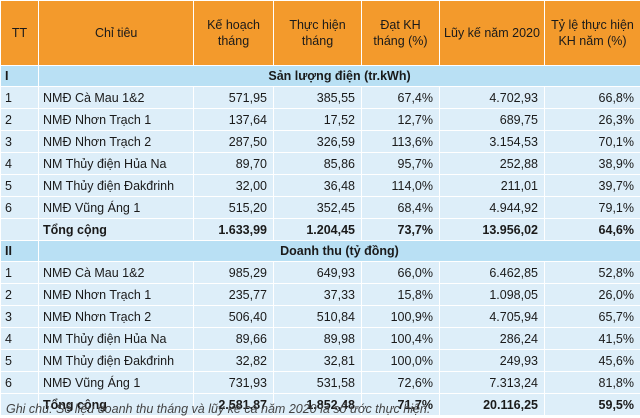  Describe the element at coordinates (339, 76) in the screenshot. I see `section-title: Sản lượng điện (tr.kWh)` at that location.